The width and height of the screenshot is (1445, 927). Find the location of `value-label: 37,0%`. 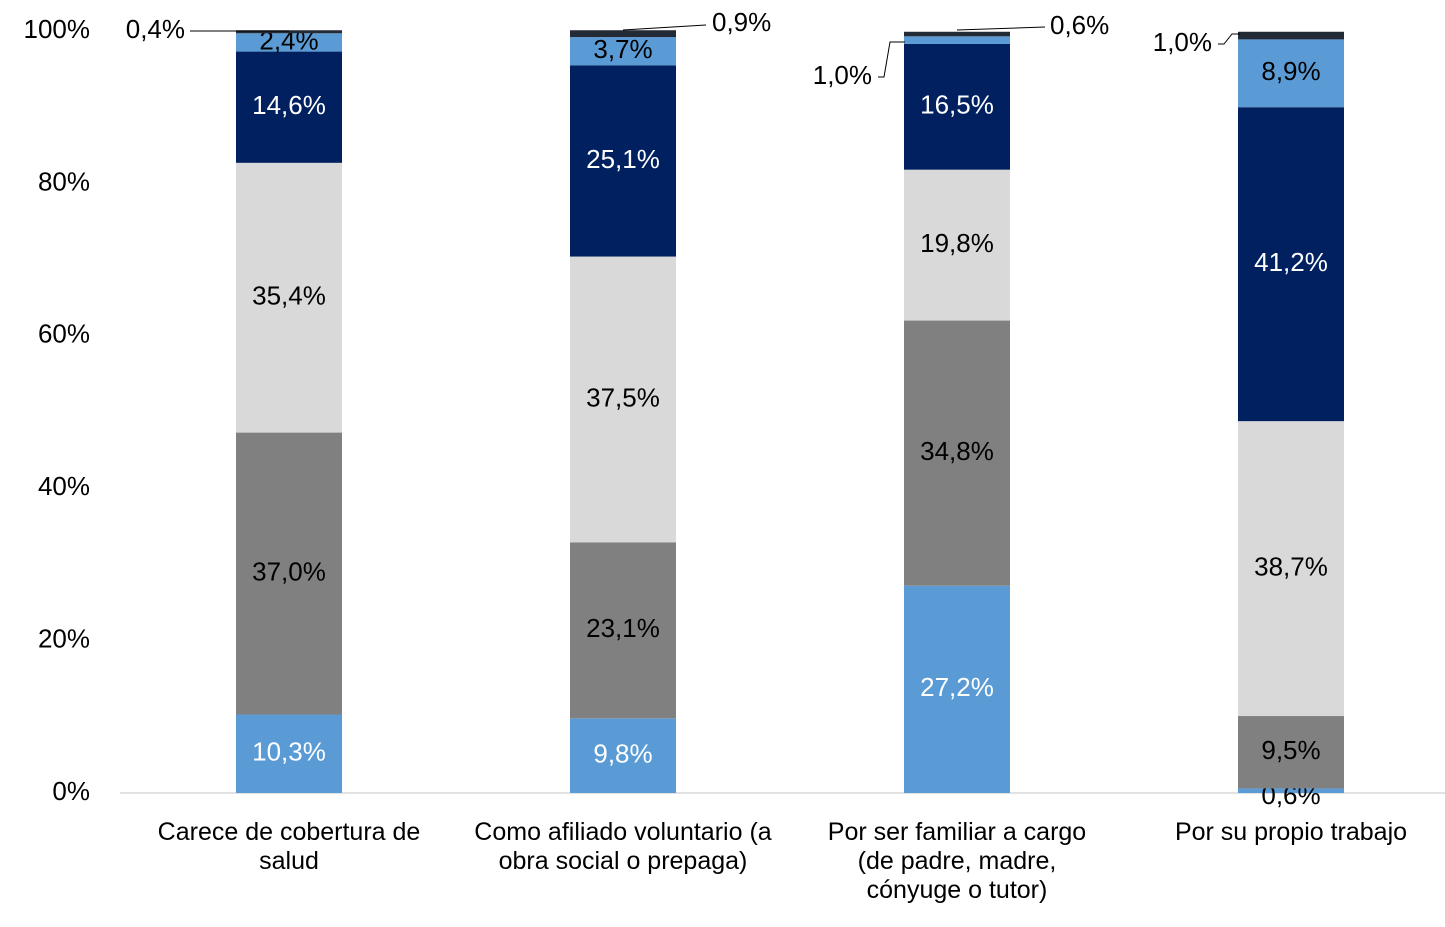

value-label: 37,0% is located at coordinates (289, 571).